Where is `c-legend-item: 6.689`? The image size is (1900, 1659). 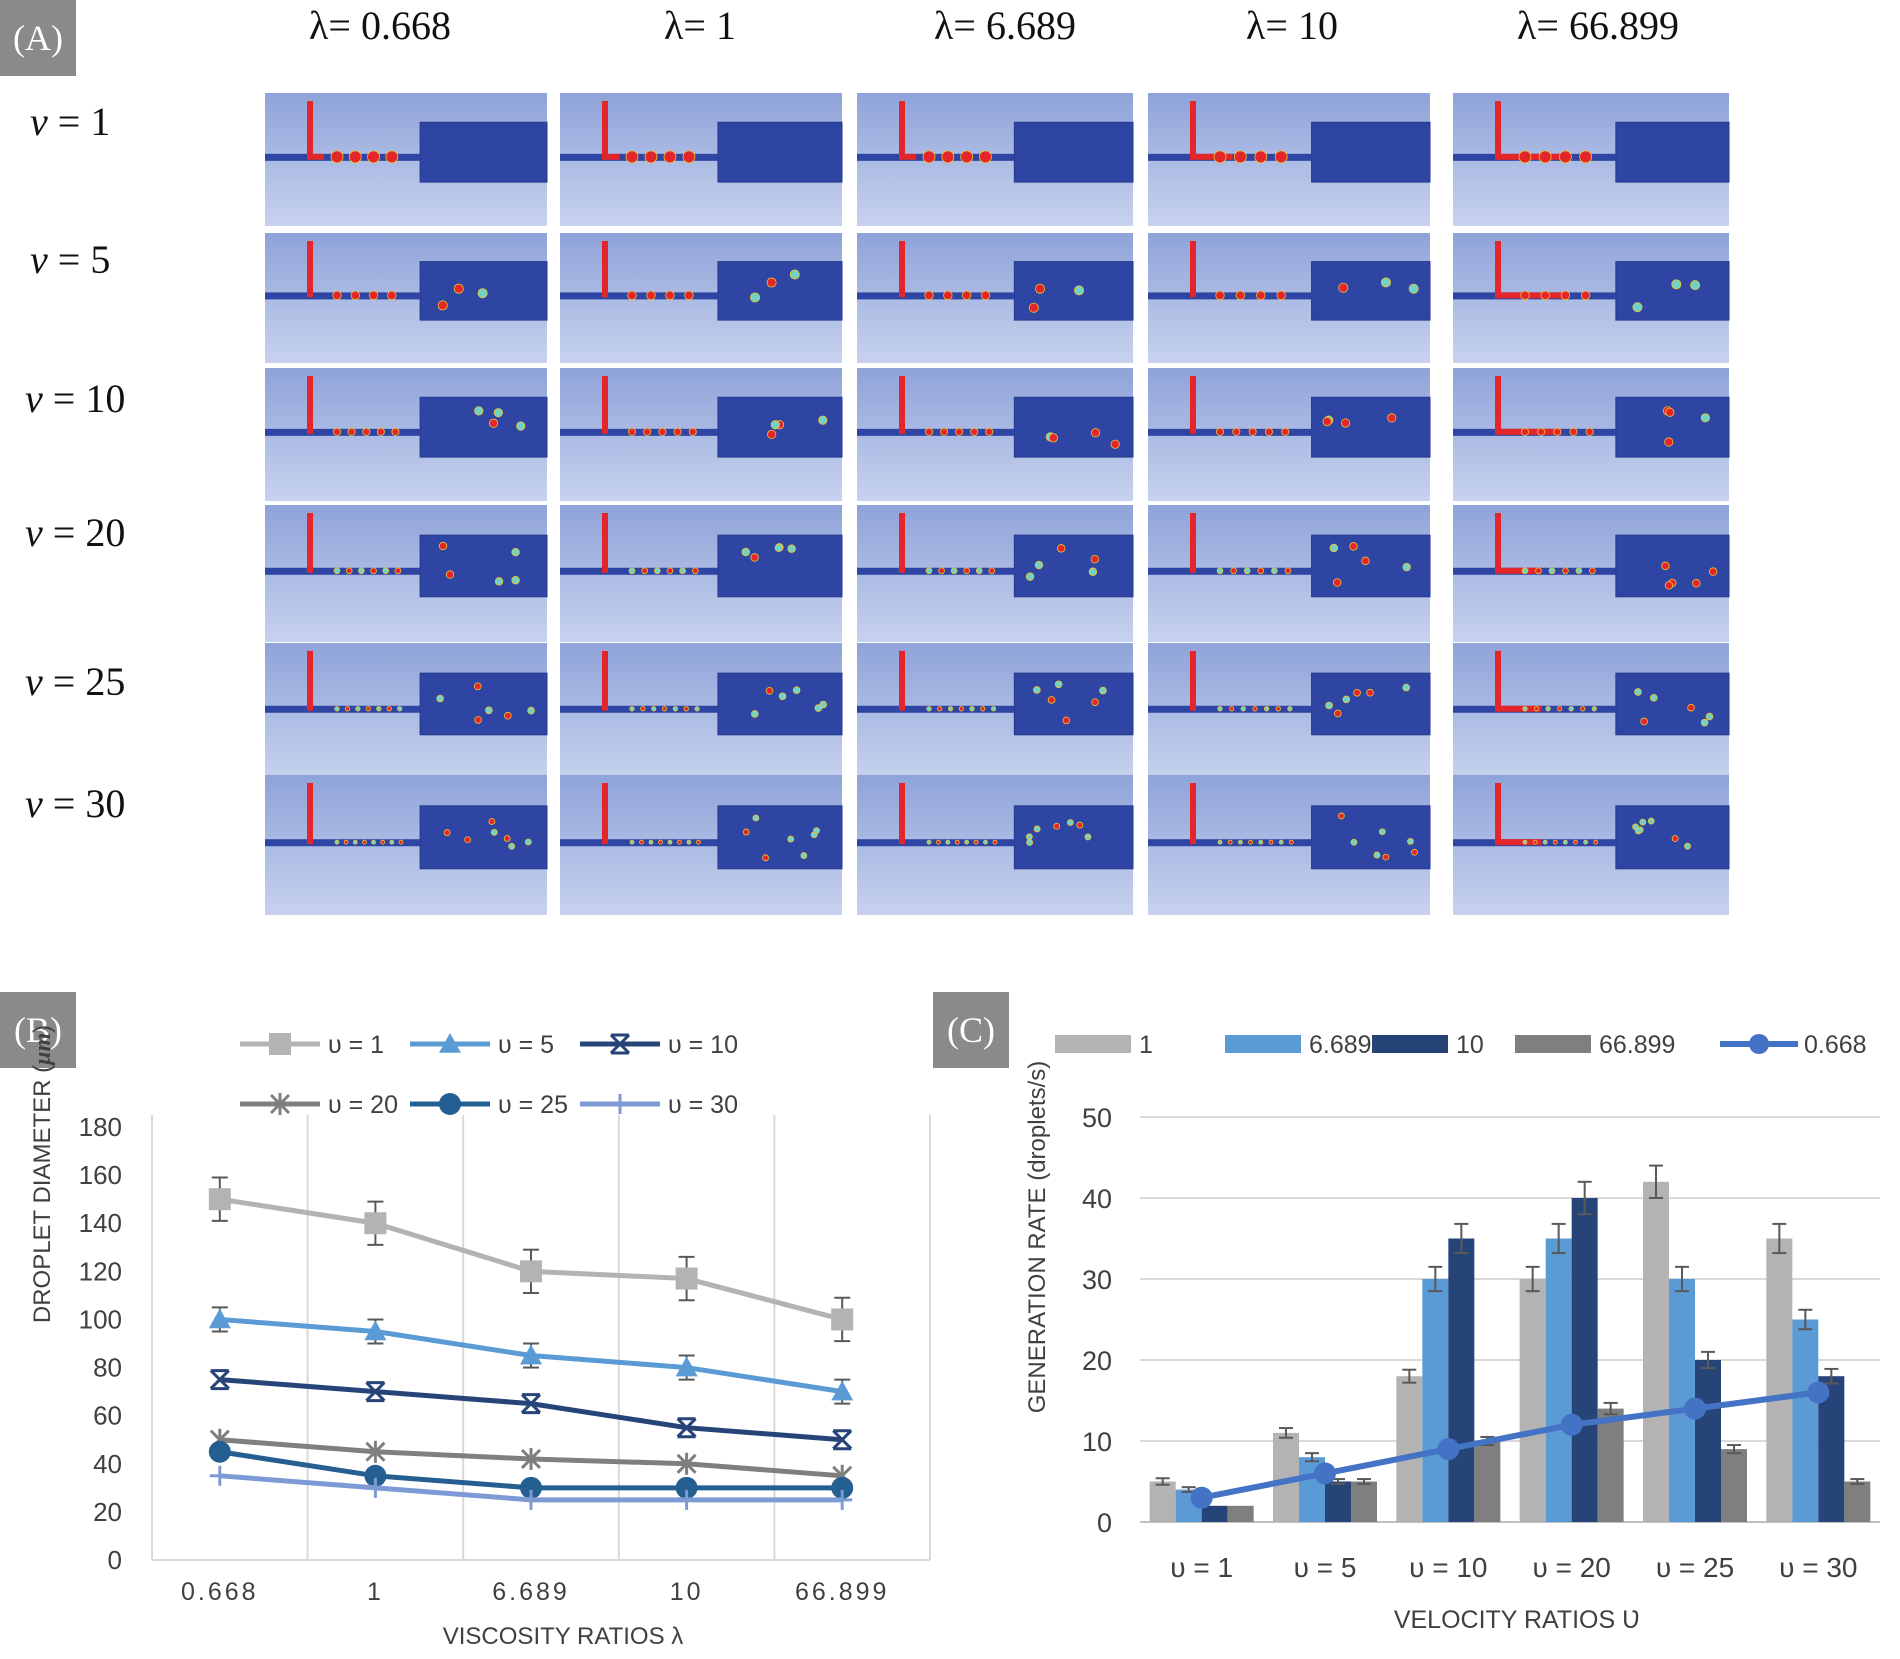
c-legend-item: 6.689 is located at coordinates (1298, 1045).